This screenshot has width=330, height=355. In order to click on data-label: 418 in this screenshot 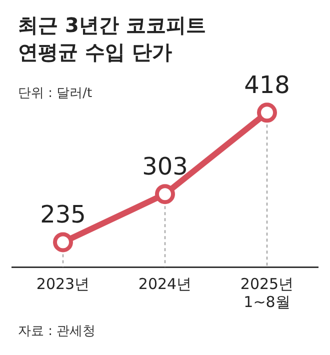, I will do `click(267, 84)`.